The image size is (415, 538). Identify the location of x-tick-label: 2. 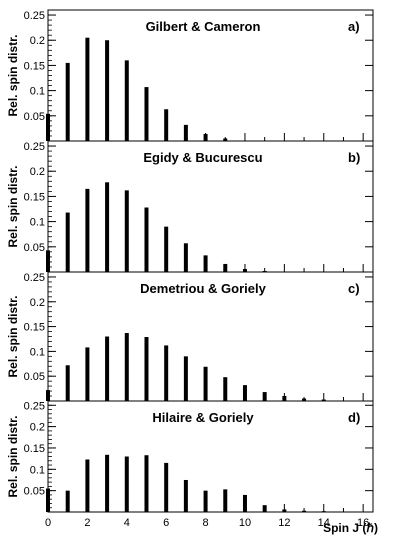
(87, 523).